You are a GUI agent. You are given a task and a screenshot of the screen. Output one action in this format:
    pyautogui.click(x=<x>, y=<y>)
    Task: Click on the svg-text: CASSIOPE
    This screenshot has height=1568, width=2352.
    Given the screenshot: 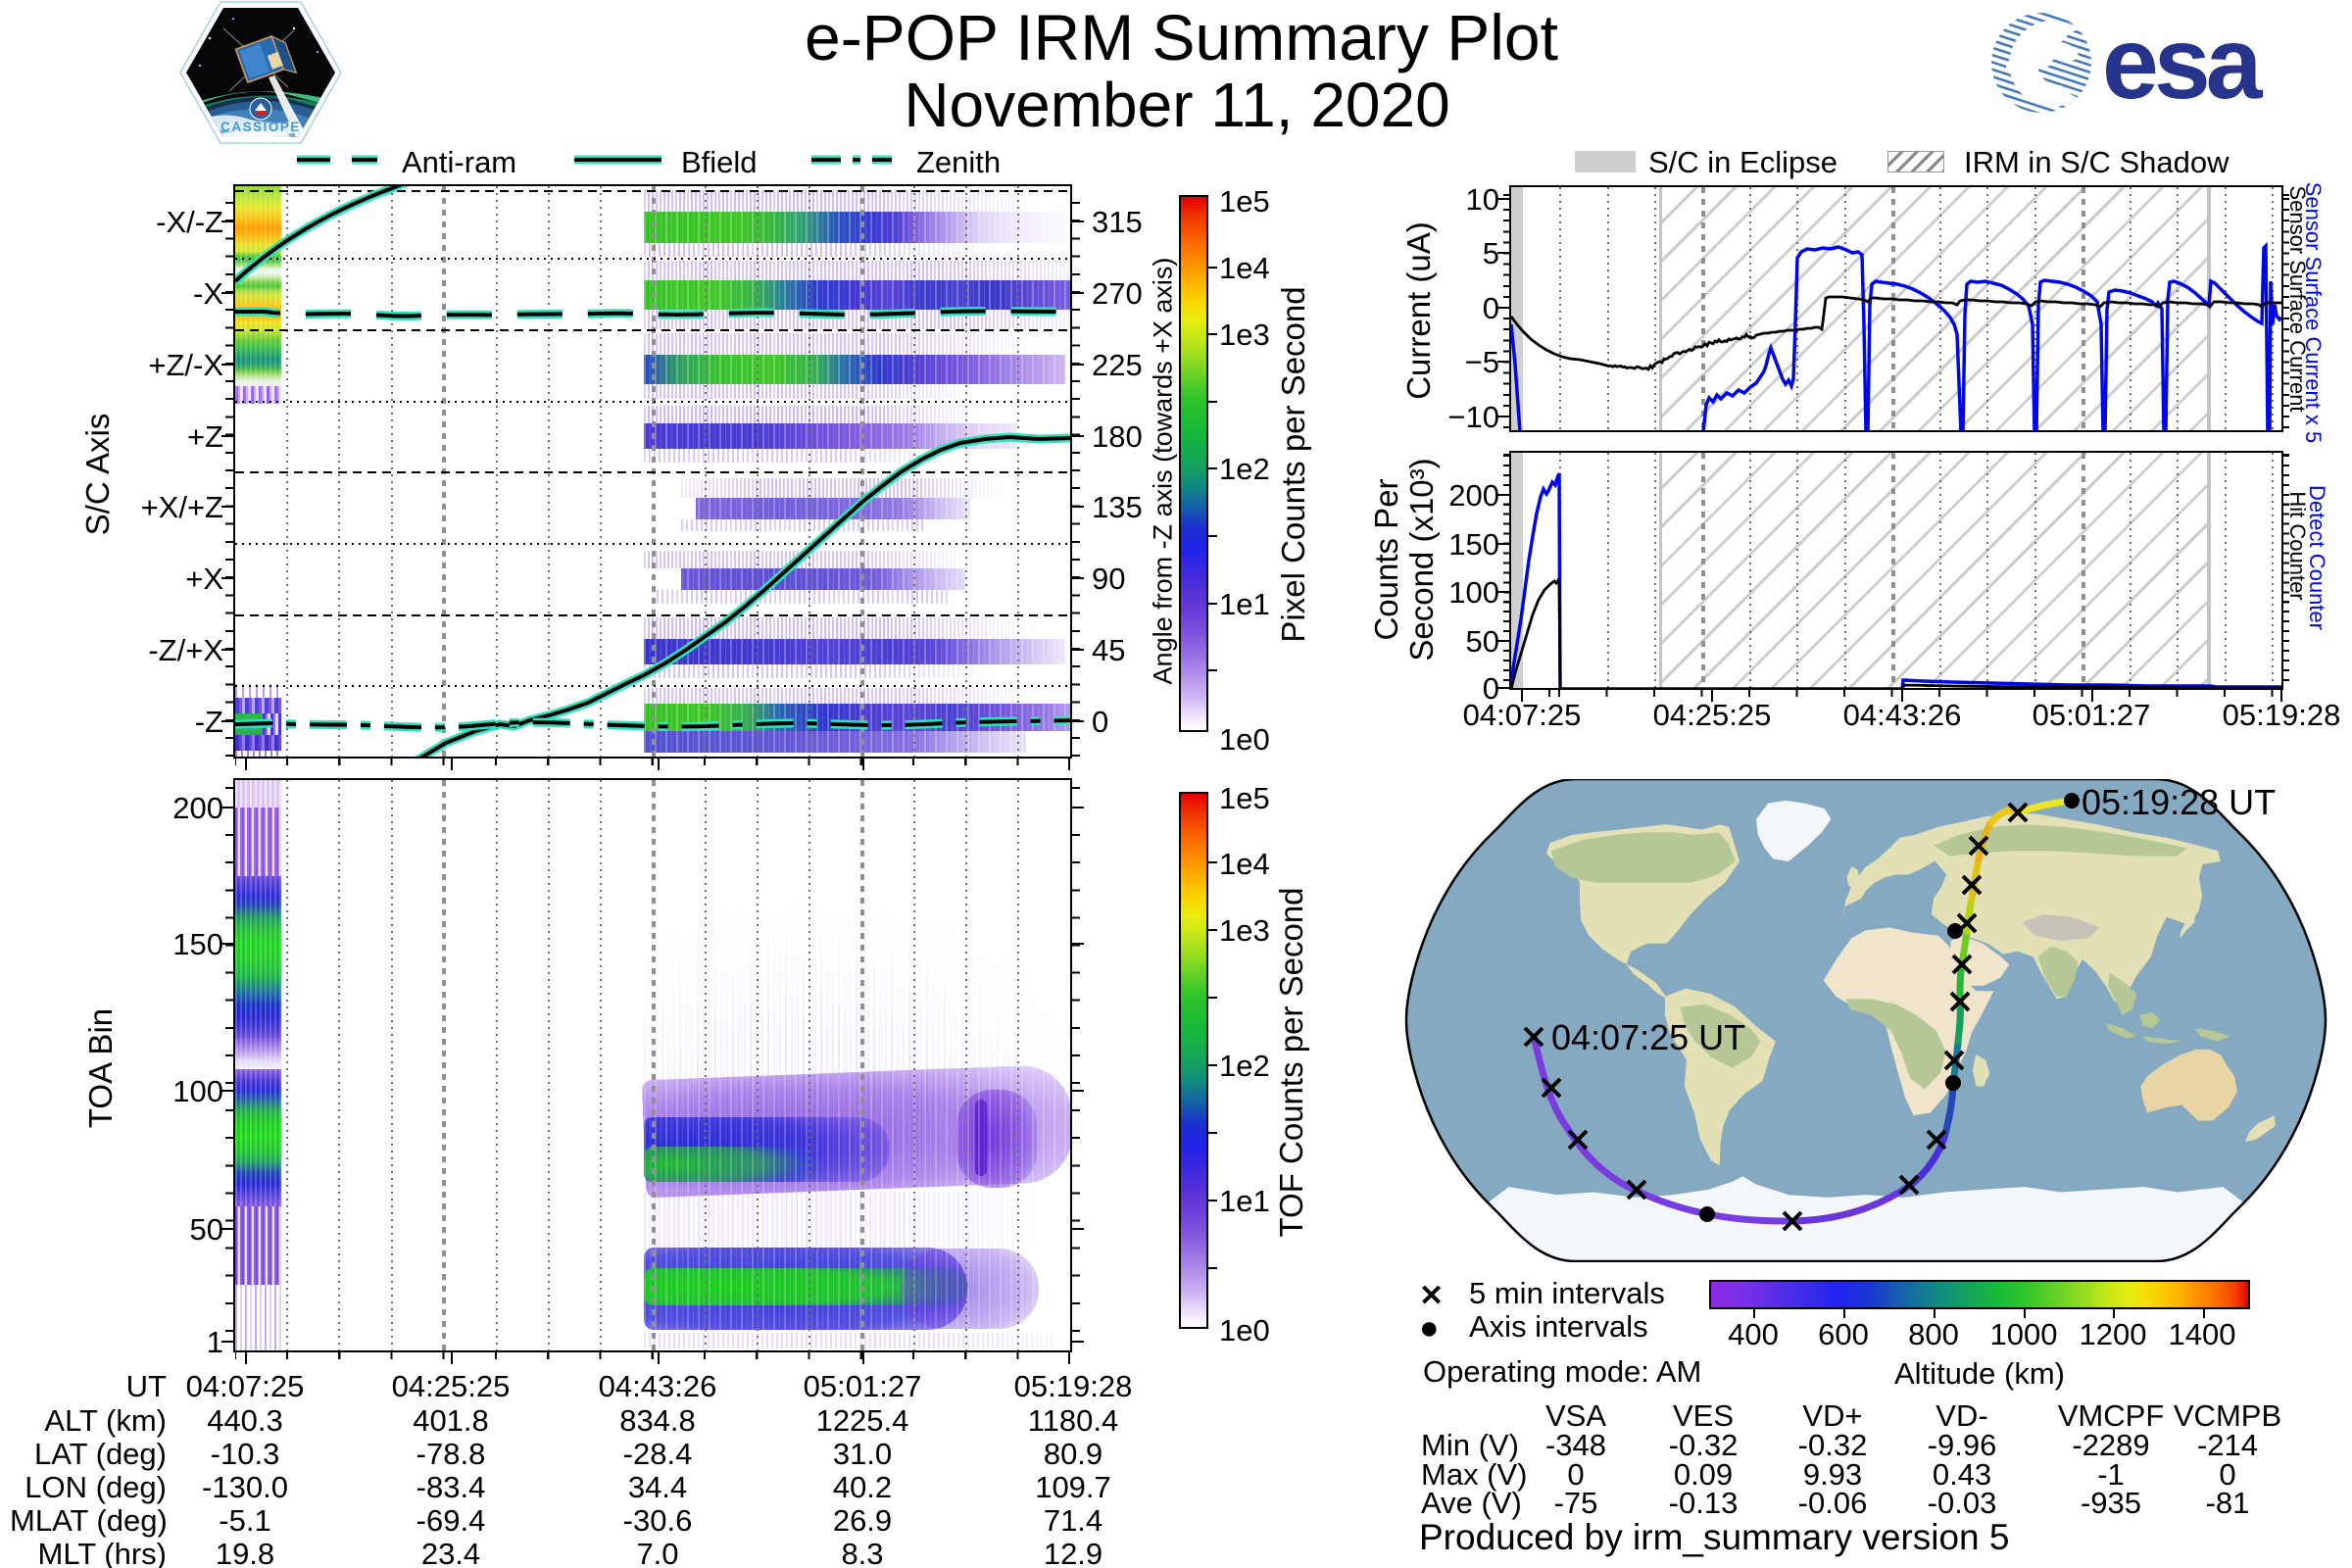 What is the action you would take?
    pyautogui.click(x=260, y=127)
    